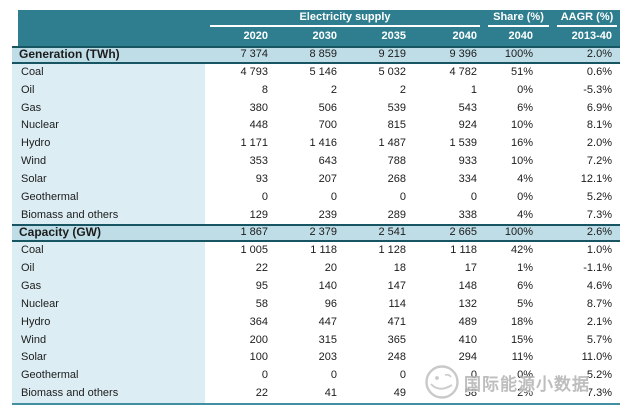  What do you see at coordinates (255, 36) in the screenshot?
I see `col-header-2020: 2020` at bounding box center [255, 36].